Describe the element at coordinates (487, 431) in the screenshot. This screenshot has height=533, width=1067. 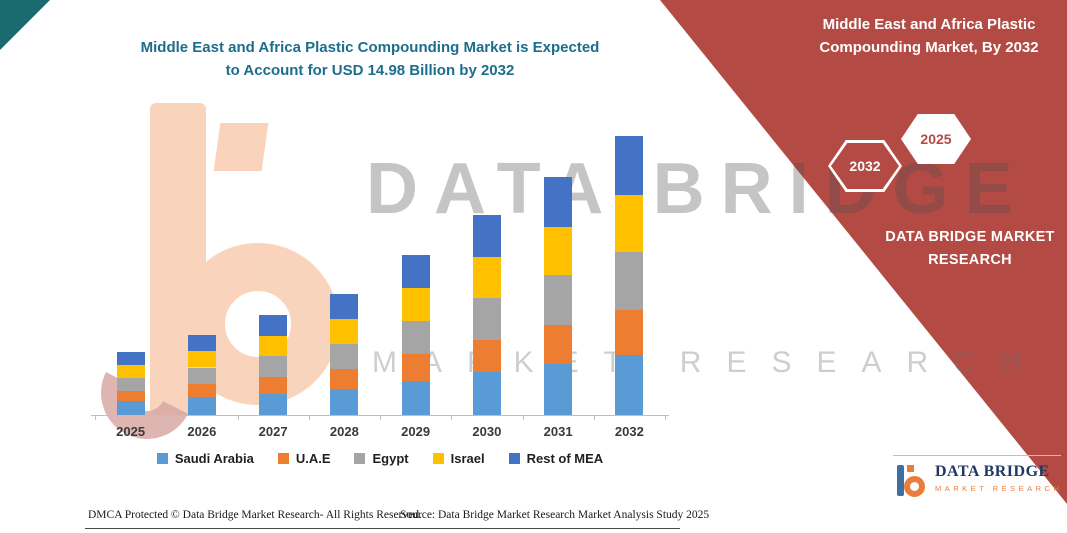
I see `x-axis-label: 2030` at that location.